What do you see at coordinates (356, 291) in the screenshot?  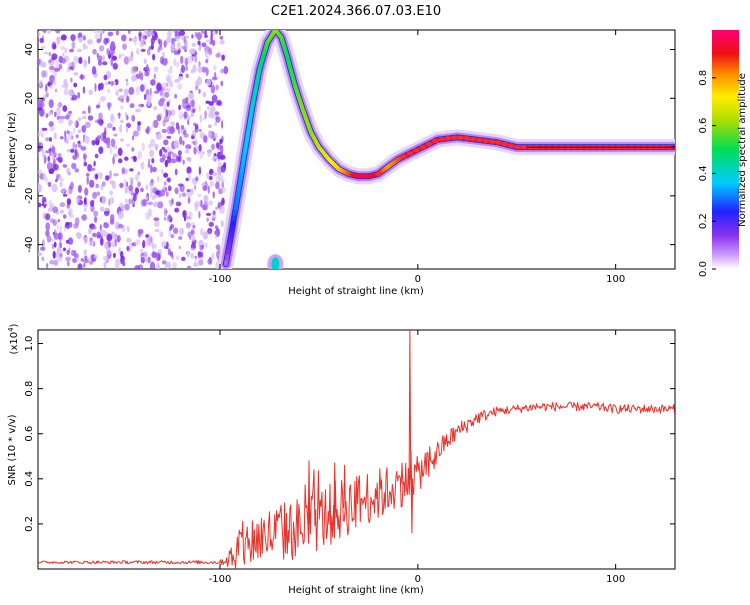 I see `spectrogram-x-label: Height of straight line (km)` at bounding box center [356, 291].